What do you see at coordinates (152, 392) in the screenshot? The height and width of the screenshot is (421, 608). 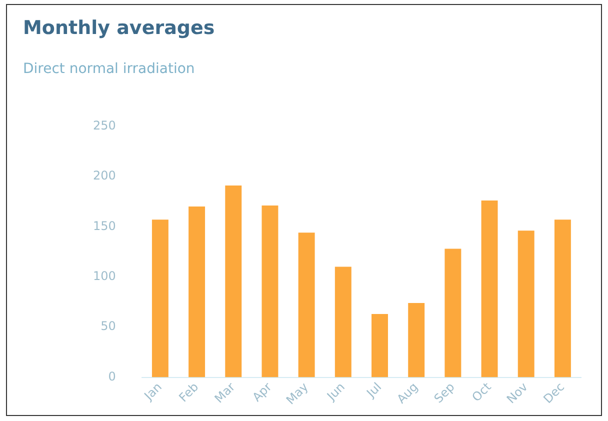 I see `x-tick-label: Jan` at bounding box center [152, 392].